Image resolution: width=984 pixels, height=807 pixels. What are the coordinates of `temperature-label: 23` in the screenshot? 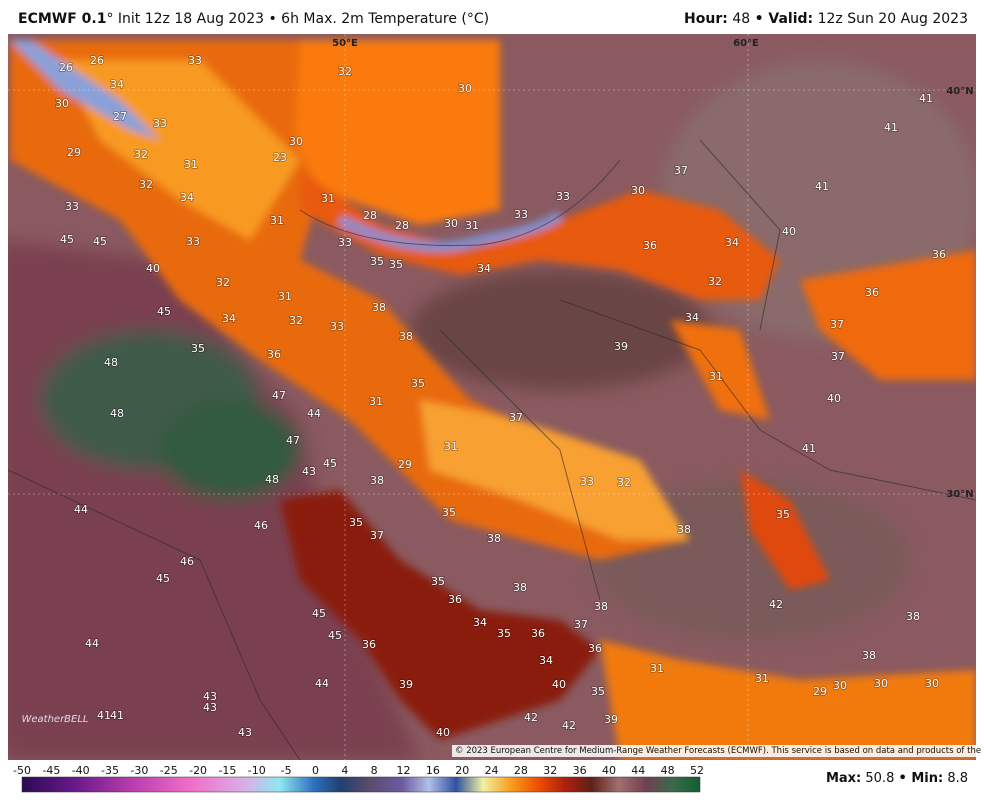 It's located at (280, 157).